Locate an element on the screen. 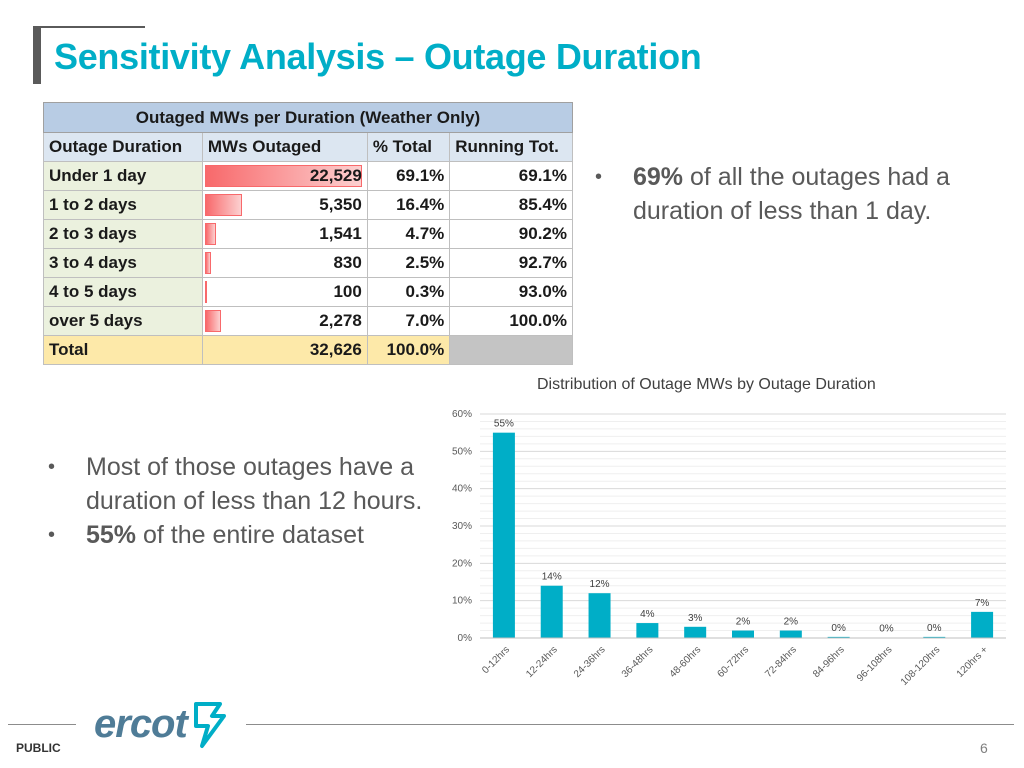 This screenshot has height=768, width=1024. x-tick-label: 60-72hrs is located at coordinates (733, 662).